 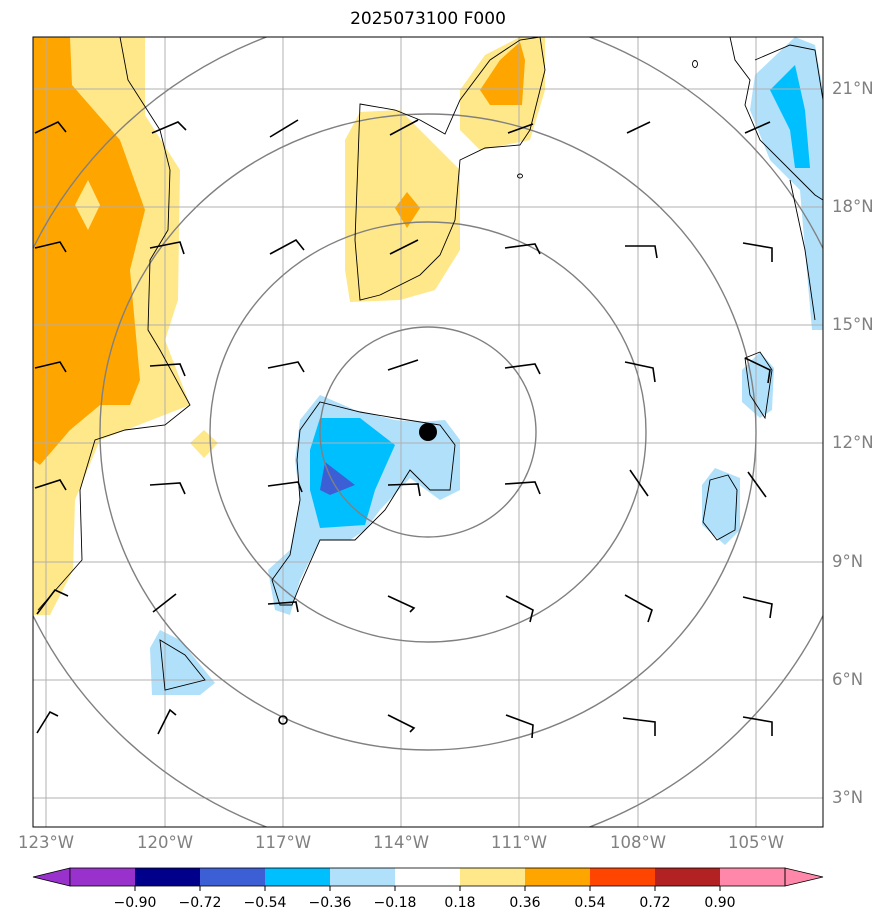 I want to click on lon-label-105w: 105°W, so click(x=756, y=842).